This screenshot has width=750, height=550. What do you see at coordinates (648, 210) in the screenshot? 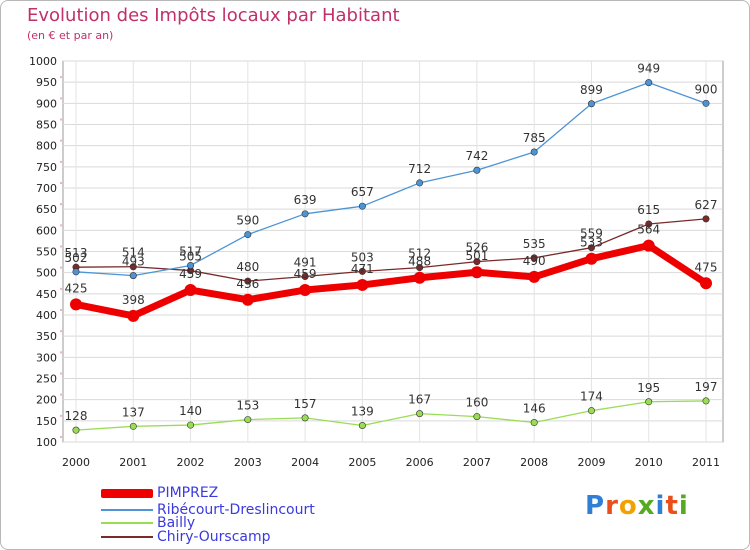
I see `data-label-chiry-ourscamp: 615` at bounding box center [648, 210].